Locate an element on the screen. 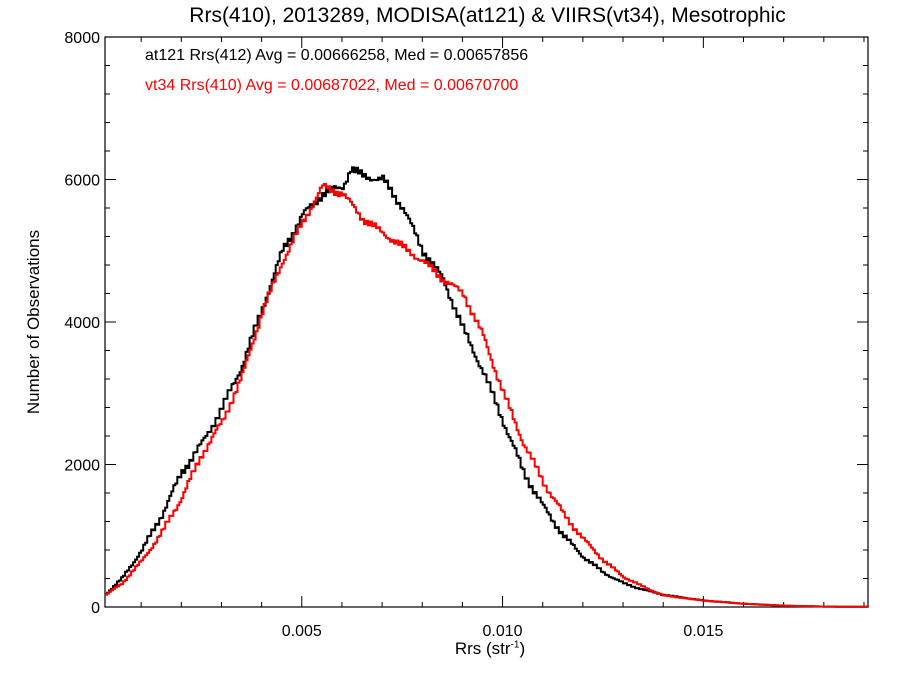 This screenshot has height=675, width=900. x-axis-label-end: ) is located at coordinates (522, 648).